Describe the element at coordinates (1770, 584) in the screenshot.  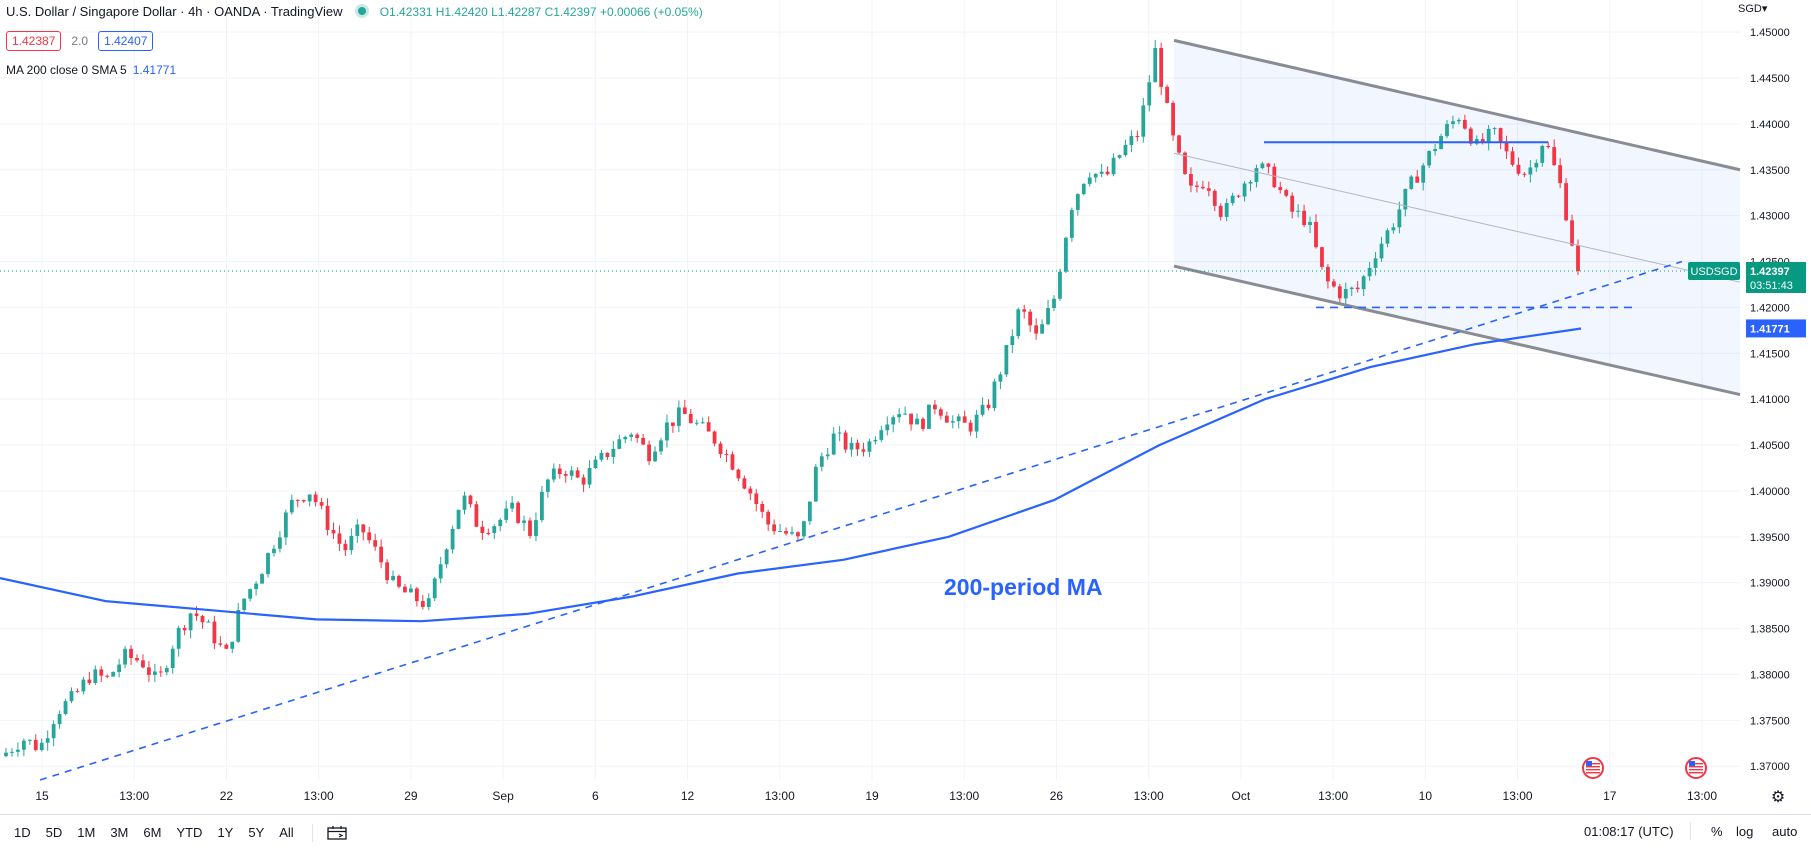
I see `price-tick-label: 1.39000` at that location.